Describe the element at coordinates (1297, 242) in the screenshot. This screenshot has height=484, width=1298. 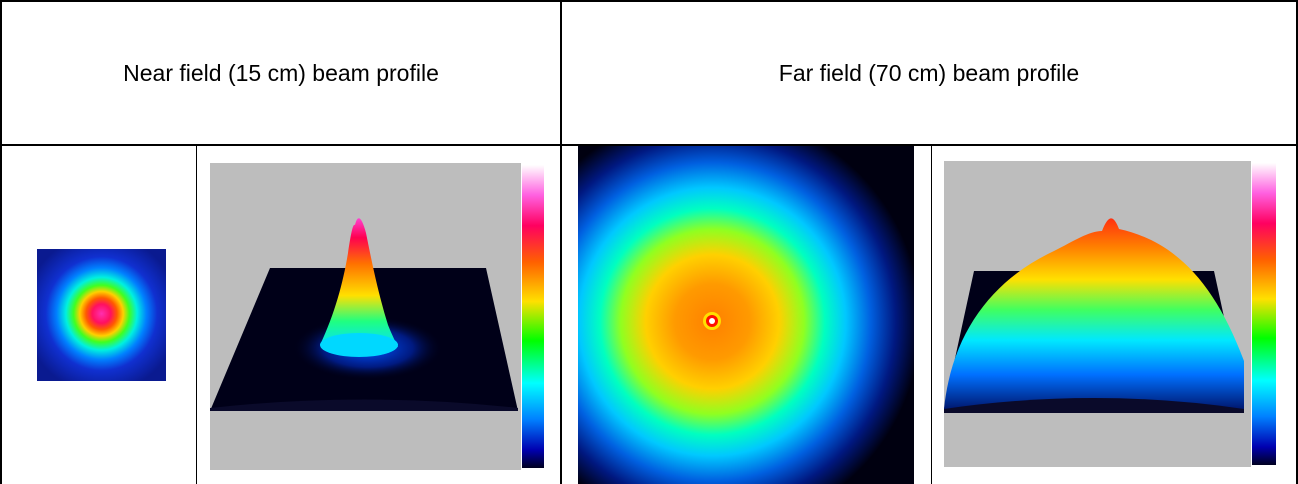
I see `table-border-right` at that location.